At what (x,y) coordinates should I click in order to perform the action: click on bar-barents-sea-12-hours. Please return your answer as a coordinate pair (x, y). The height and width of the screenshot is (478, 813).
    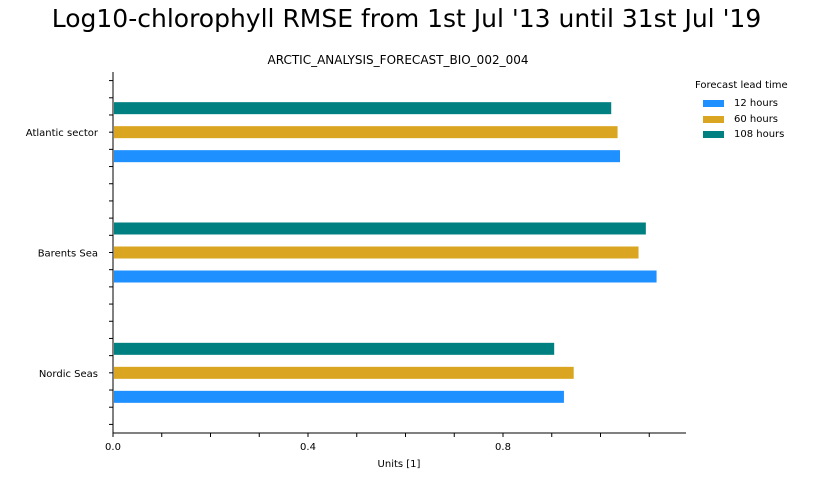
    Looking at the image, I should click on (385, 276).